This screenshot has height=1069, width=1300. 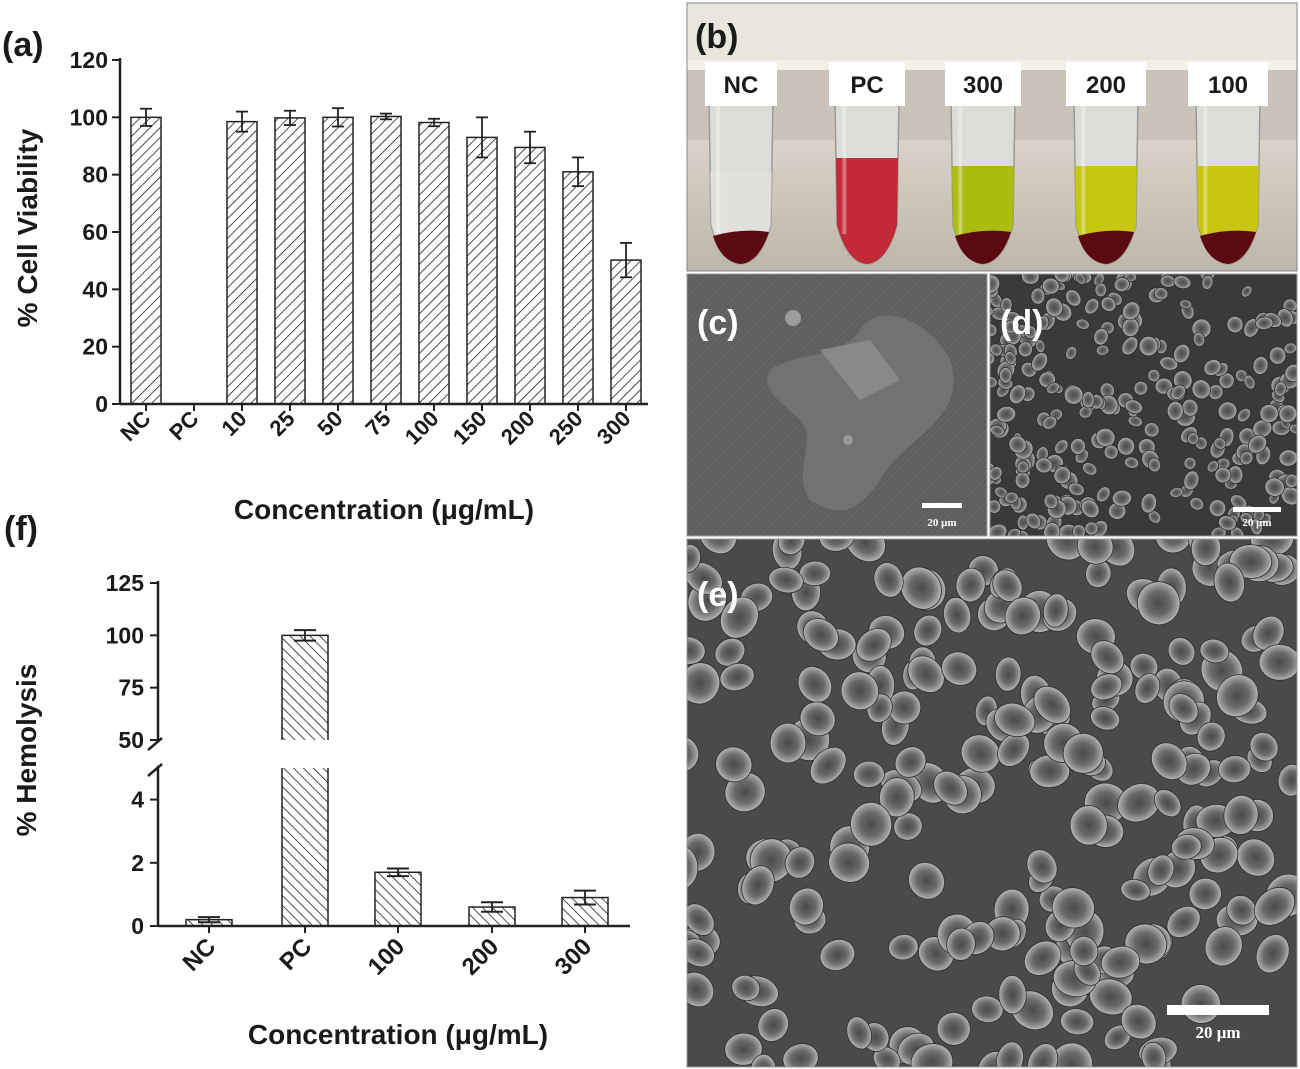 What do you see at coordinates (386, 956) in the screenshot?
I see `x-tick-label: 100` at bounding box center [386, 956].